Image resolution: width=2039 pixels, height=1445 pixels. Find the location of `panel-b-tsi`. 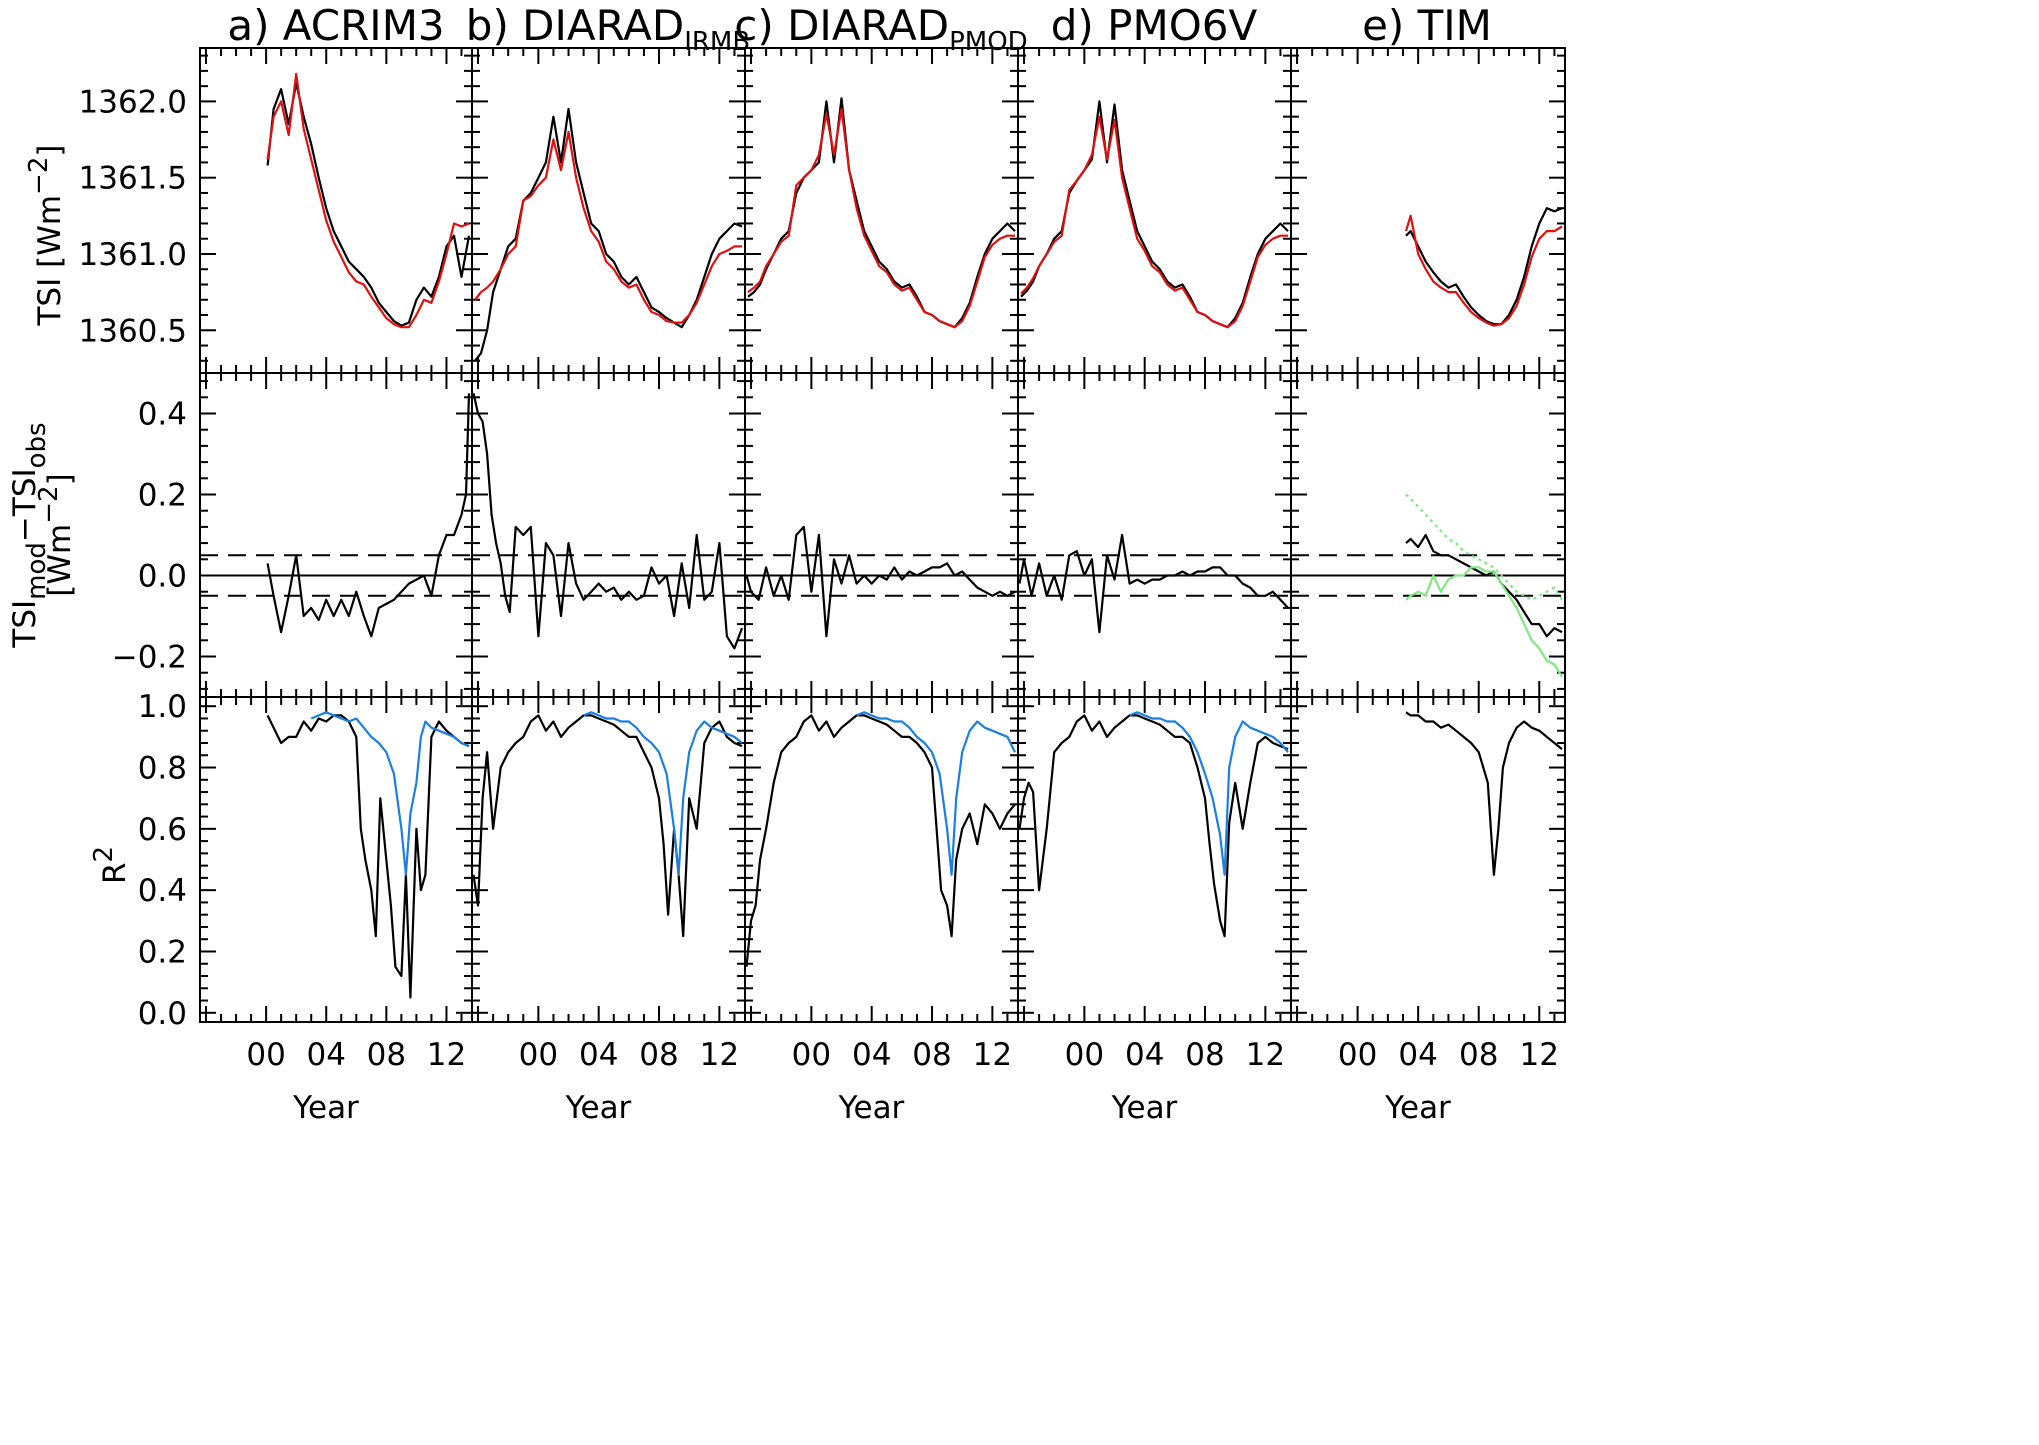

panel-b-tsi is located at coordinates (608, 210).